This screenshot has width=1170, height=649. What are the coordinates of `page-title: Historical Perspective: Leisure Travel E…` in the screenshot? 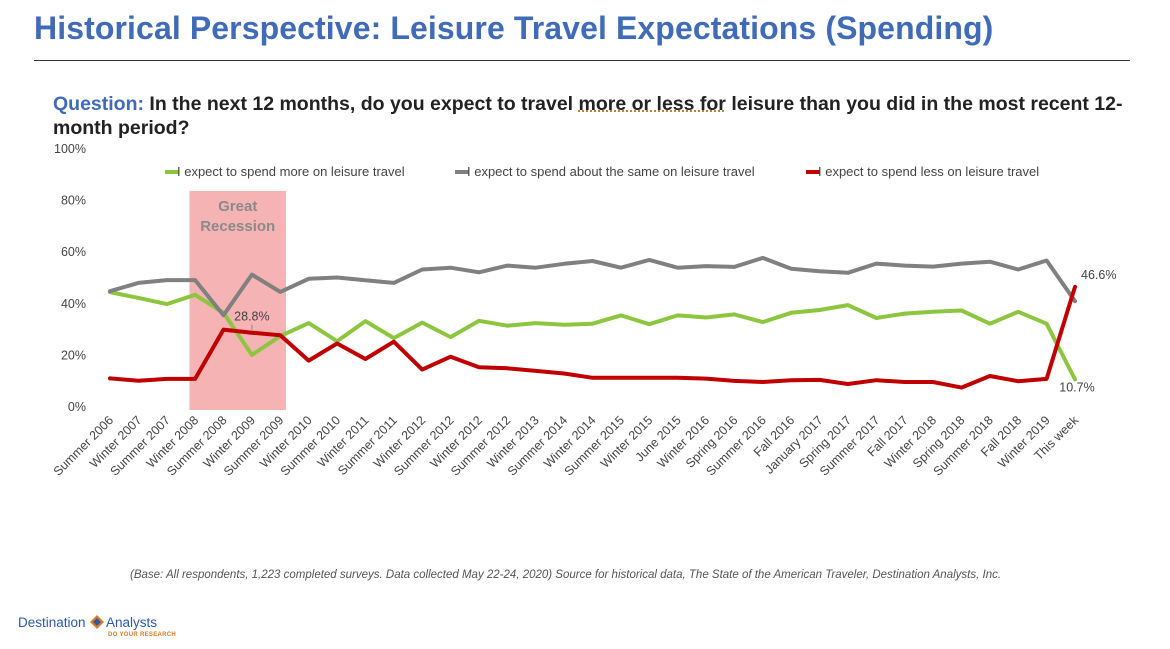 It's located at (514, 28).